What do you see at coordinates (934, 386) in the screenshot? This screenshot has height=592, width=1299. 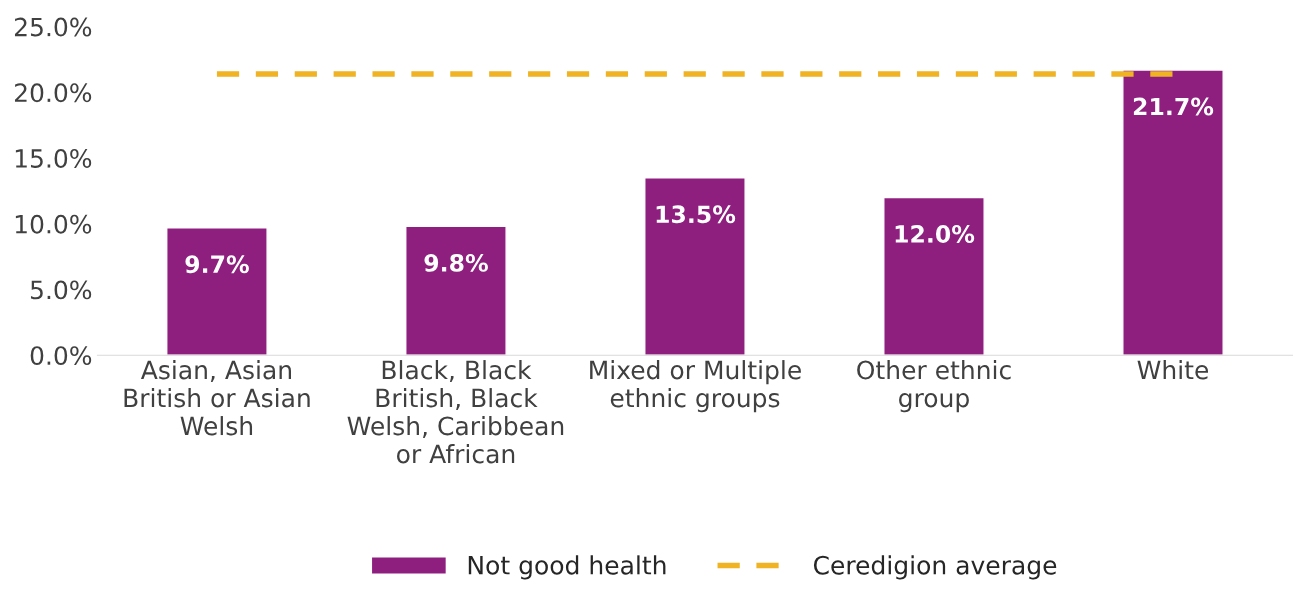 I see `x-tick-label: Other ethnic group` at bounding box center [934, 386].